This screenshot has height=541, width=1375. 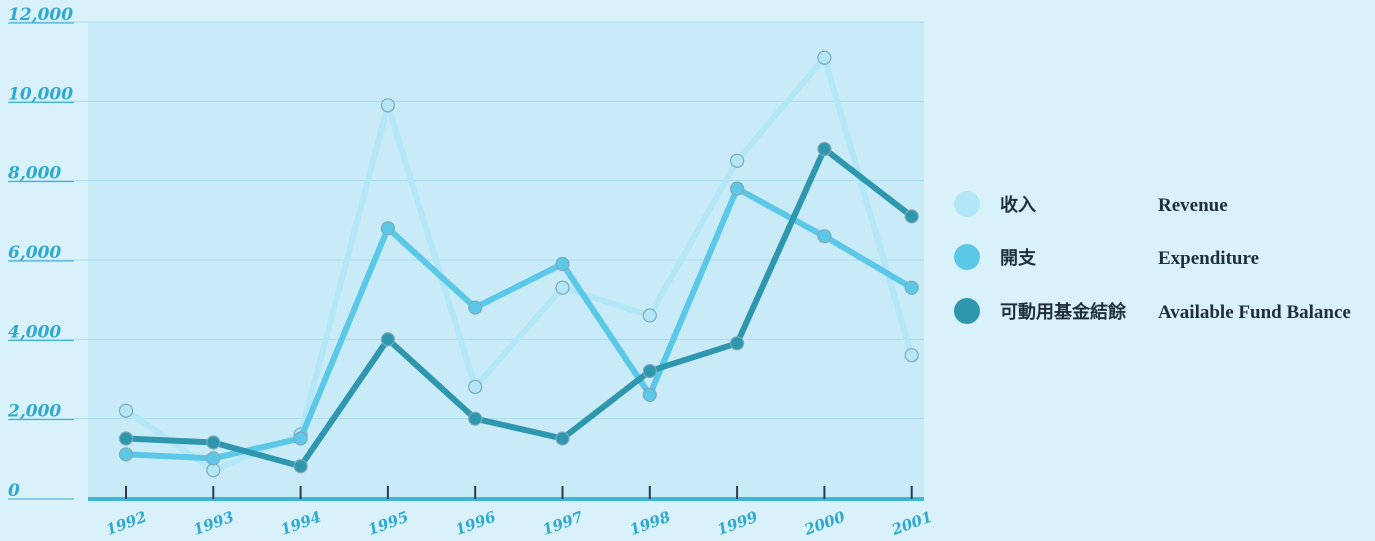 What do you see at coordinates (911, 524) in the screenshot?
I see `x-tick-label: 2001` at bounding box center [911, 524].